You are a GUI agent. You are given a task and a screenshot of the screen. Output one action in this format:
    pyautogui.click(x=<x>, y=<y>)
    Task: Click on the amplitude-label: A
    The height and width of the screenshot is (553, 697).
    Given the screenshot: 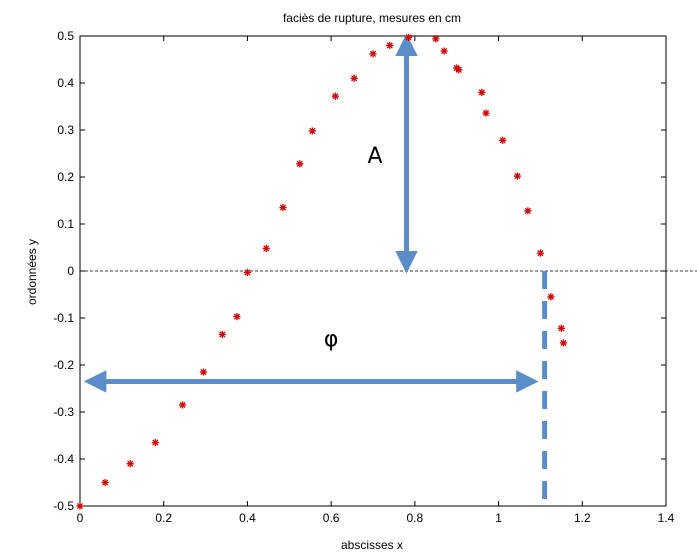 What is the action you would take?
    pyautogui.click(x=375, y=156)
    